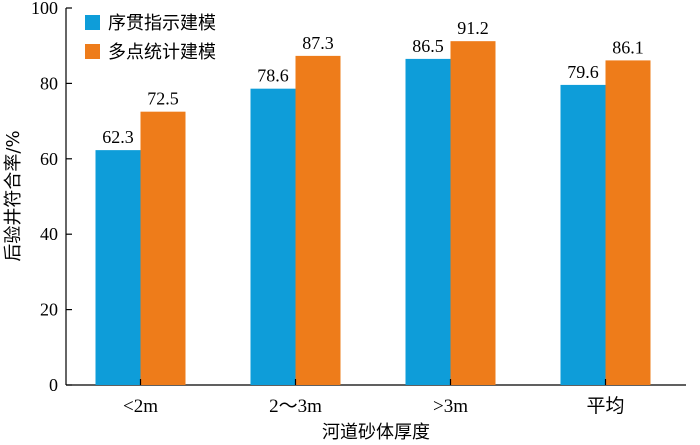  What do you see at coordinates (162, 23) in the screenshot?
I see `legend-label: 序贯指示建模` at bounding box center [162, 23].